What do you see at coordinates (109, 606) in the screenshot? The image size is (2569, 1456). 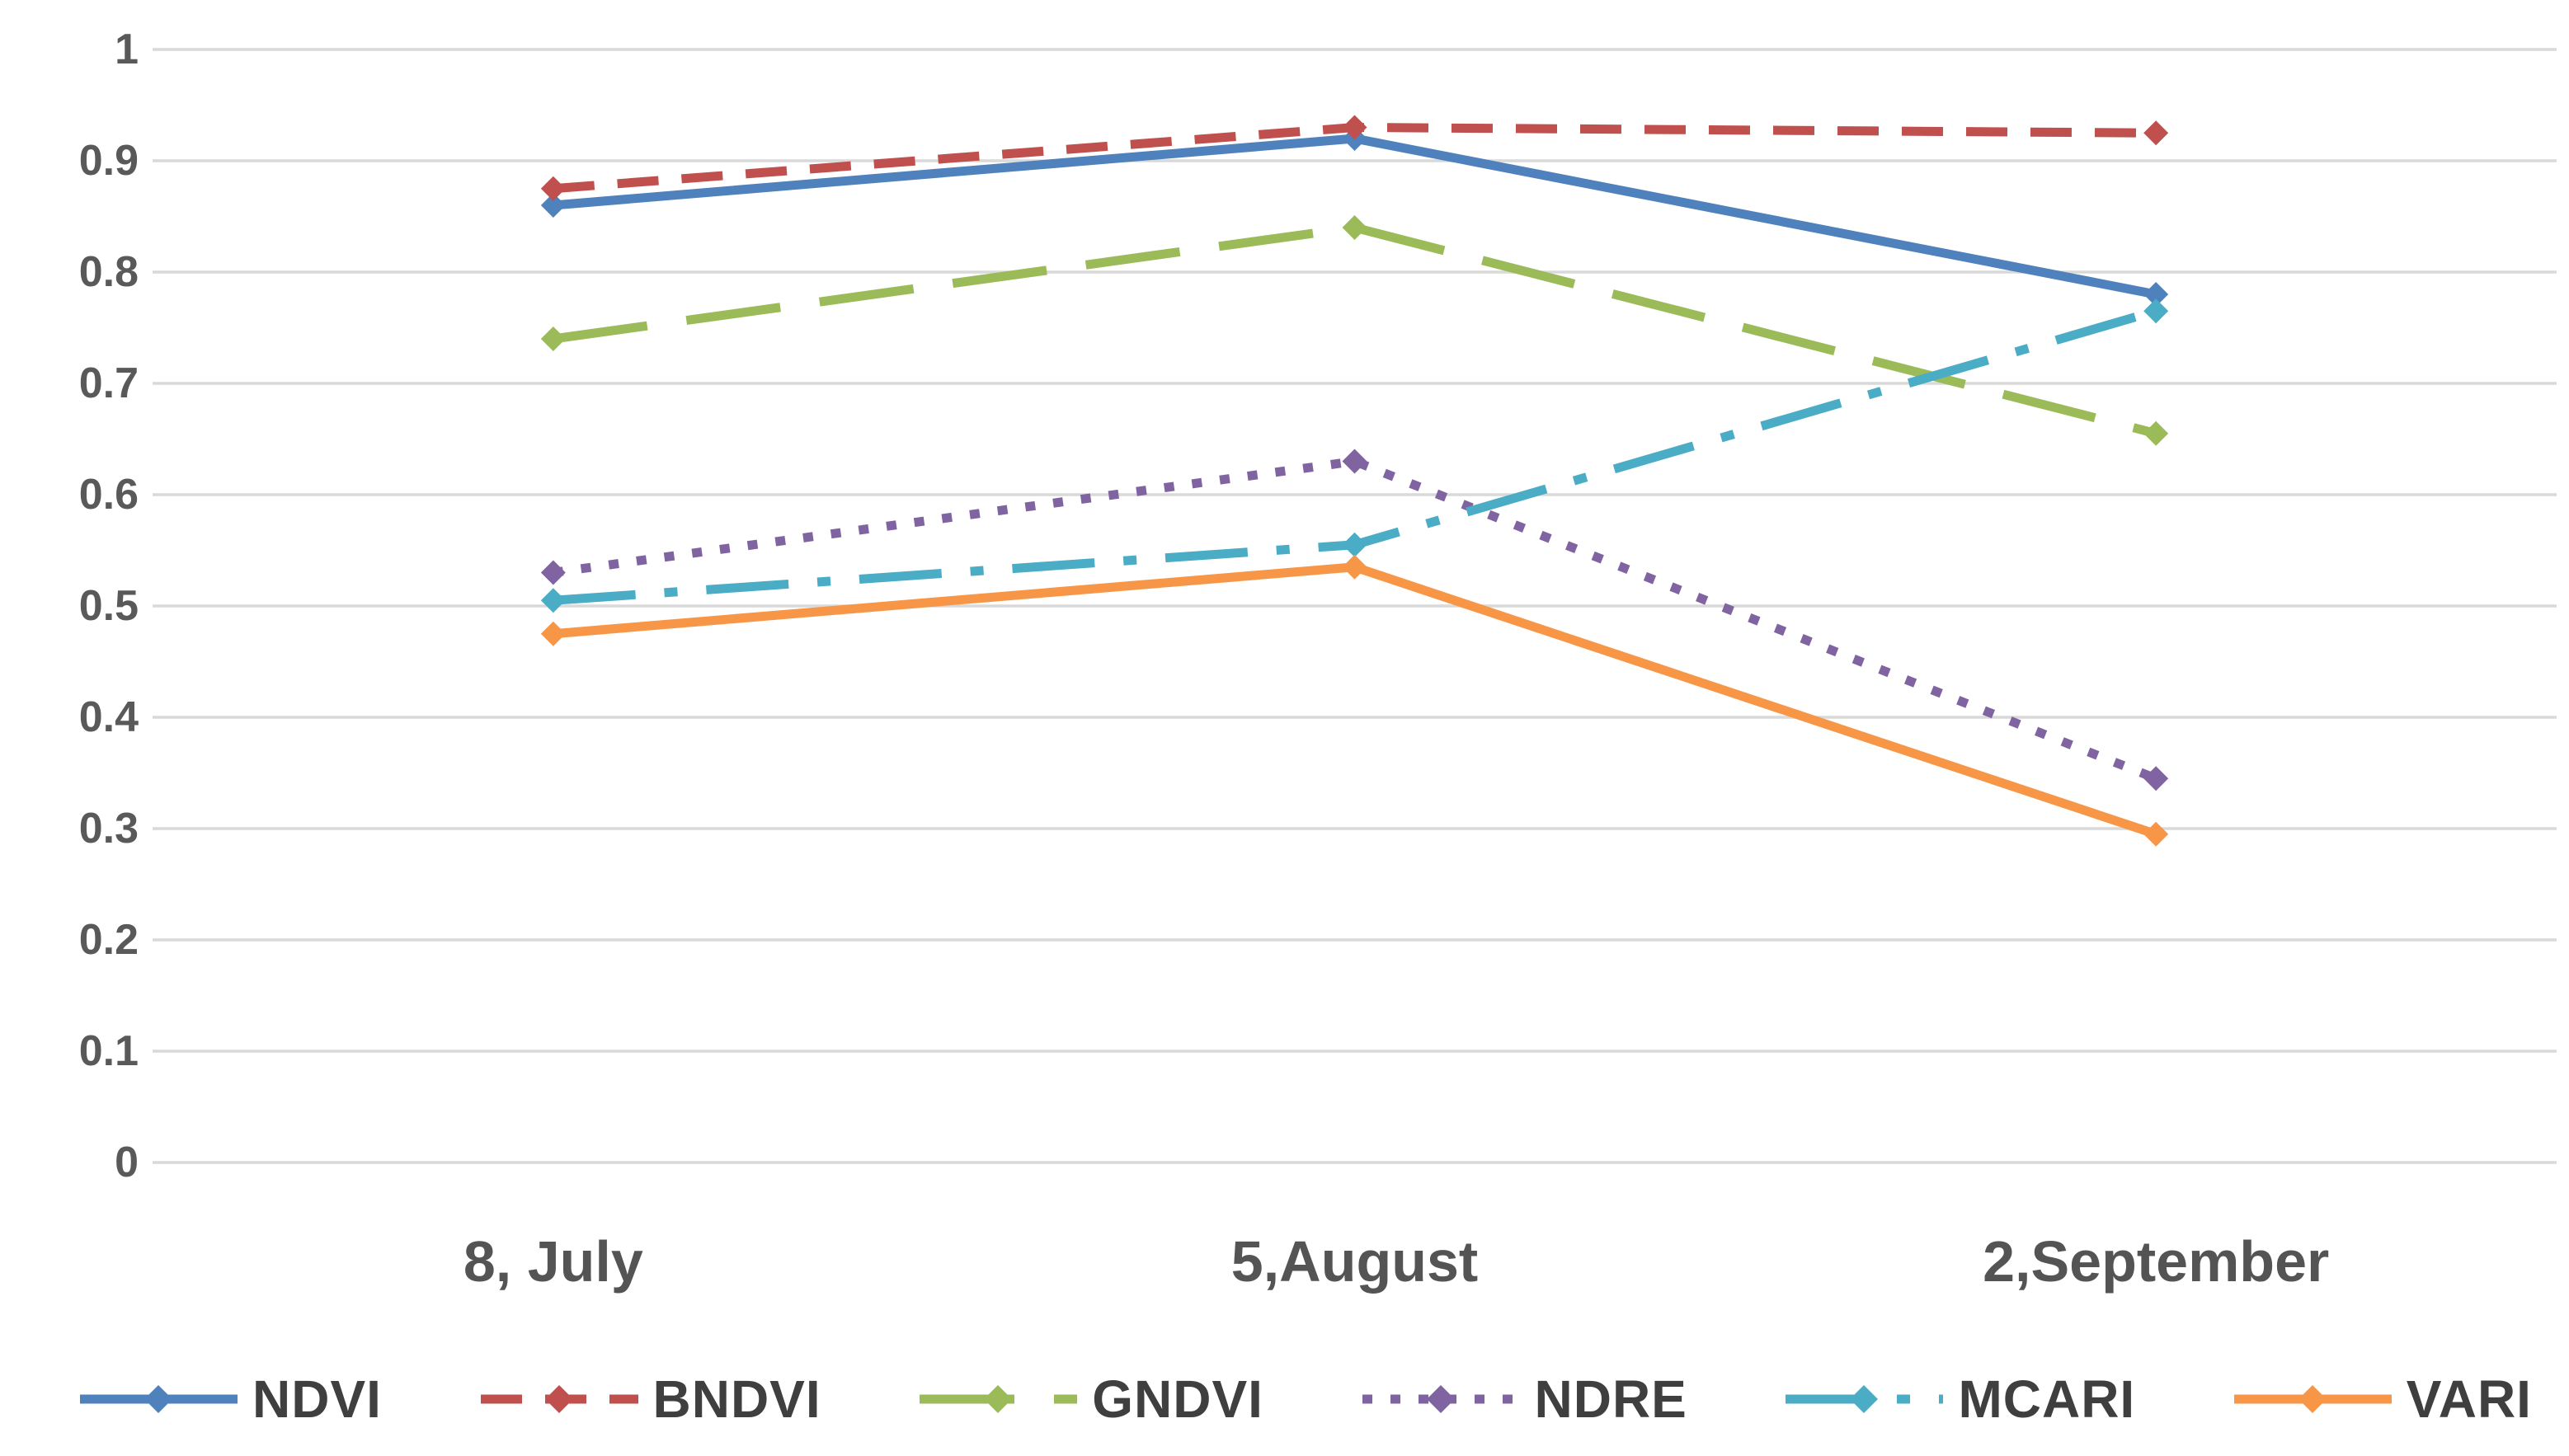 I see `y-axis-tick-label: 0.5` at bounding box center [109, 606].